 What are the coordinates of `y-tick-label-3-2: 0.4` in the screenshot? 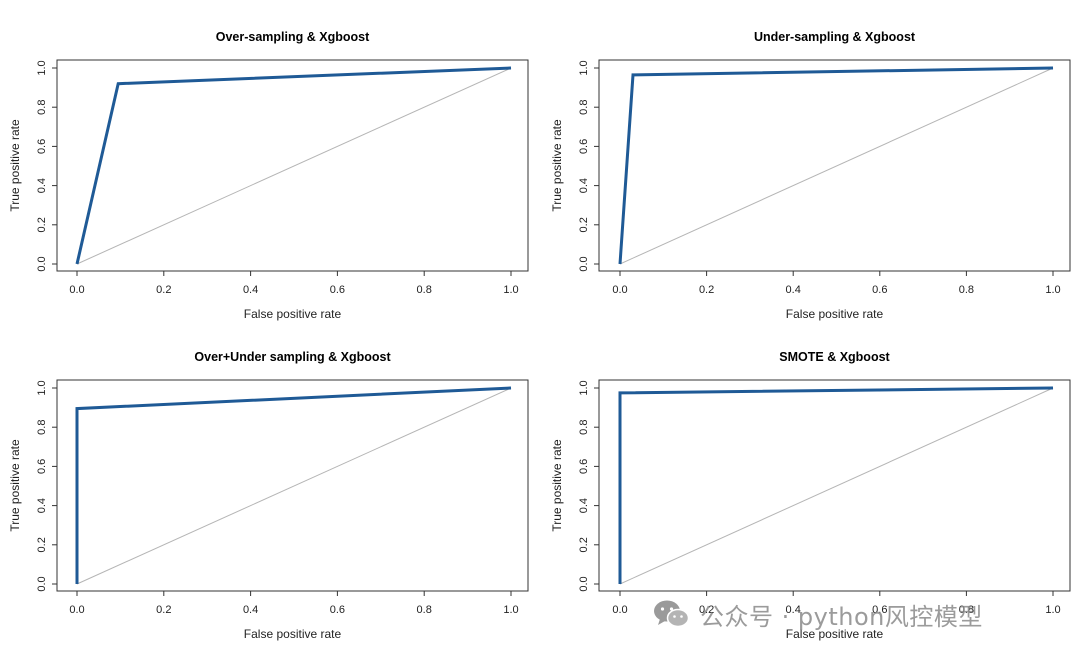 It's located at (42, 505).